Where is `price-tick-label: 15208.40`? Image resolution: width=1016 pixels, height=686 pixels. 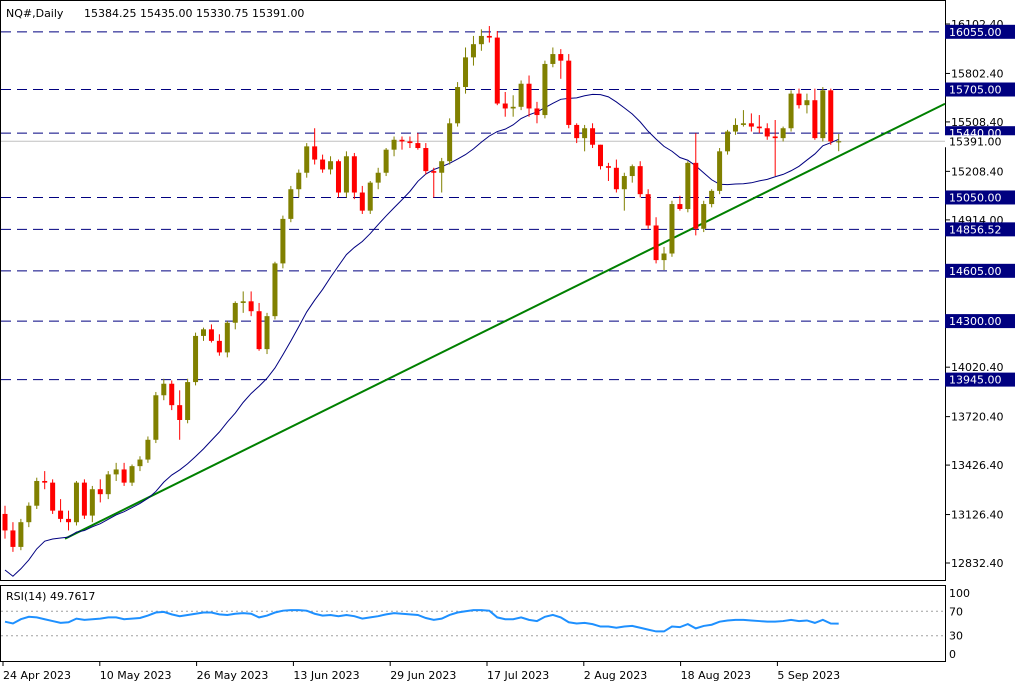 price-tick-label: 15208.40 is located at coordinates (977, 171).